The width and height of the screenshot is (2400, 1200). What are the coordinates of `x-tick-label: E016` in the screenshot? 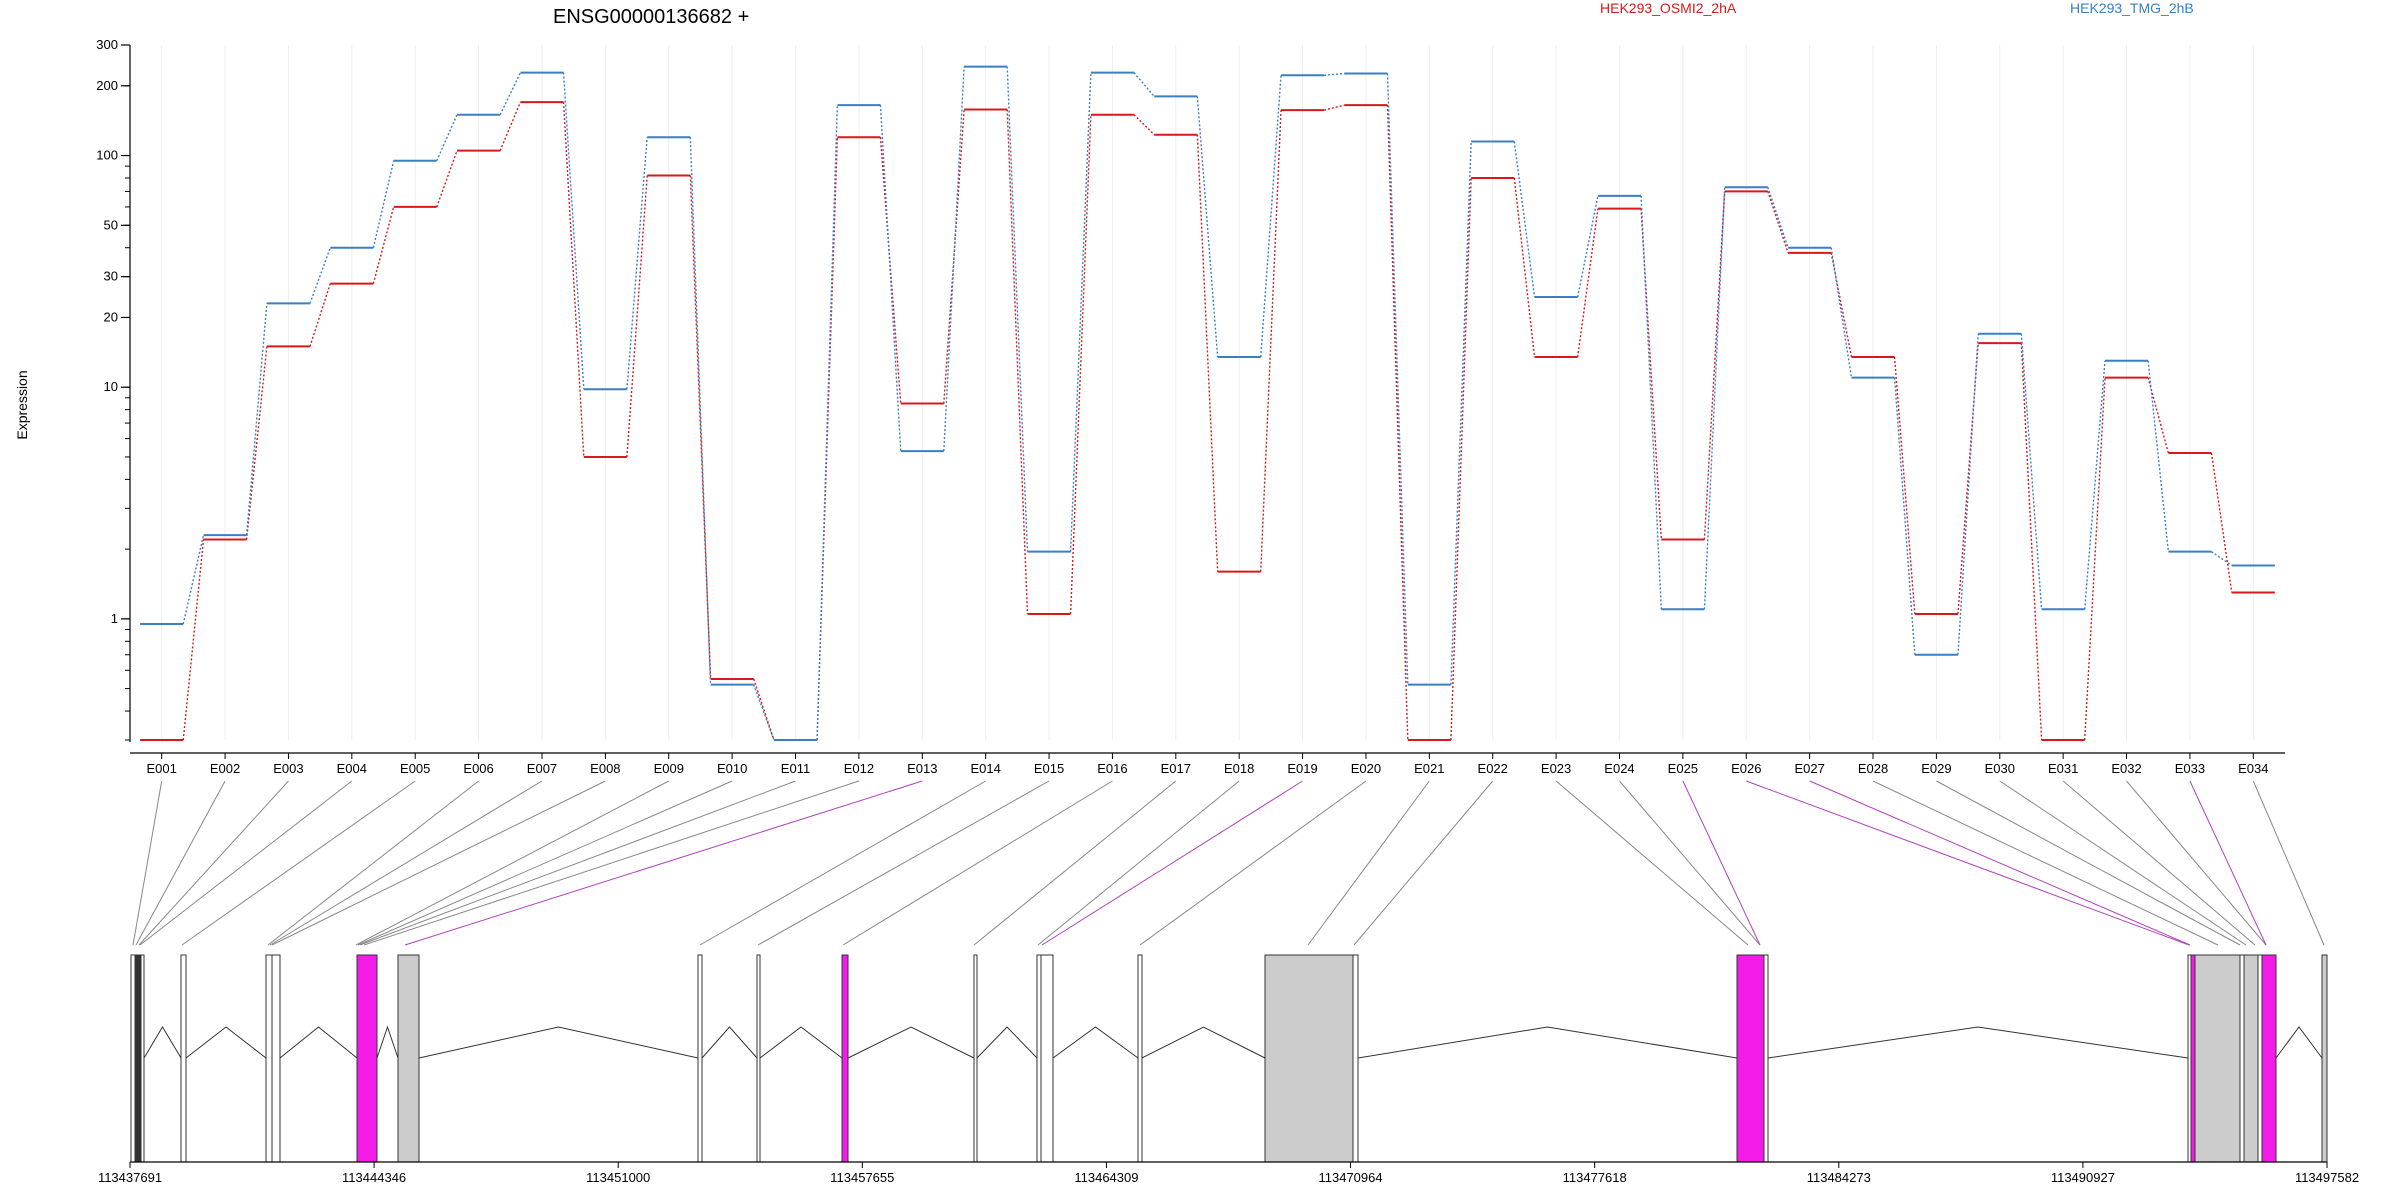 It's located at (1112, 768).